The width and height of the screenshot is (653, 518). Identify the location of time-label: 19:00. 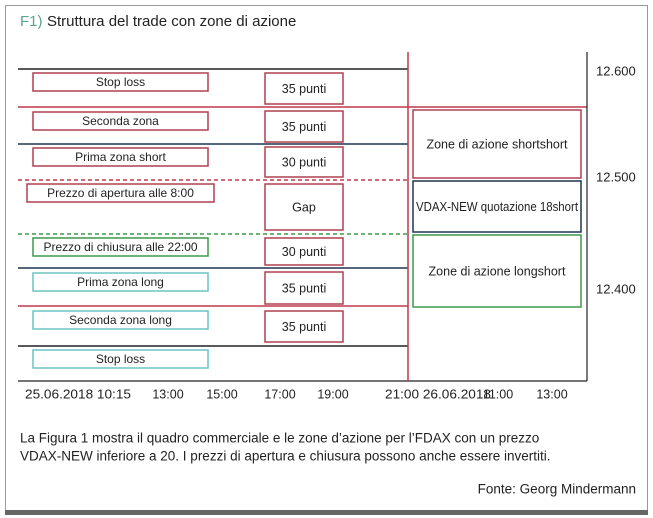
(332, 394).